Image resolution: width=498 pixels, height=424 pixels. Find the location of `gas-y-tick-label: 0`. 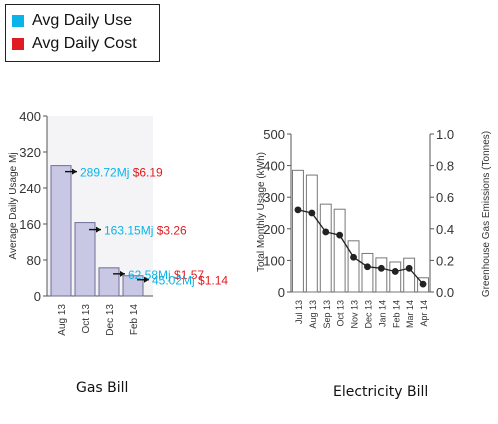

gas-y-tick-label: 0 is located at coordinates (37, 296).